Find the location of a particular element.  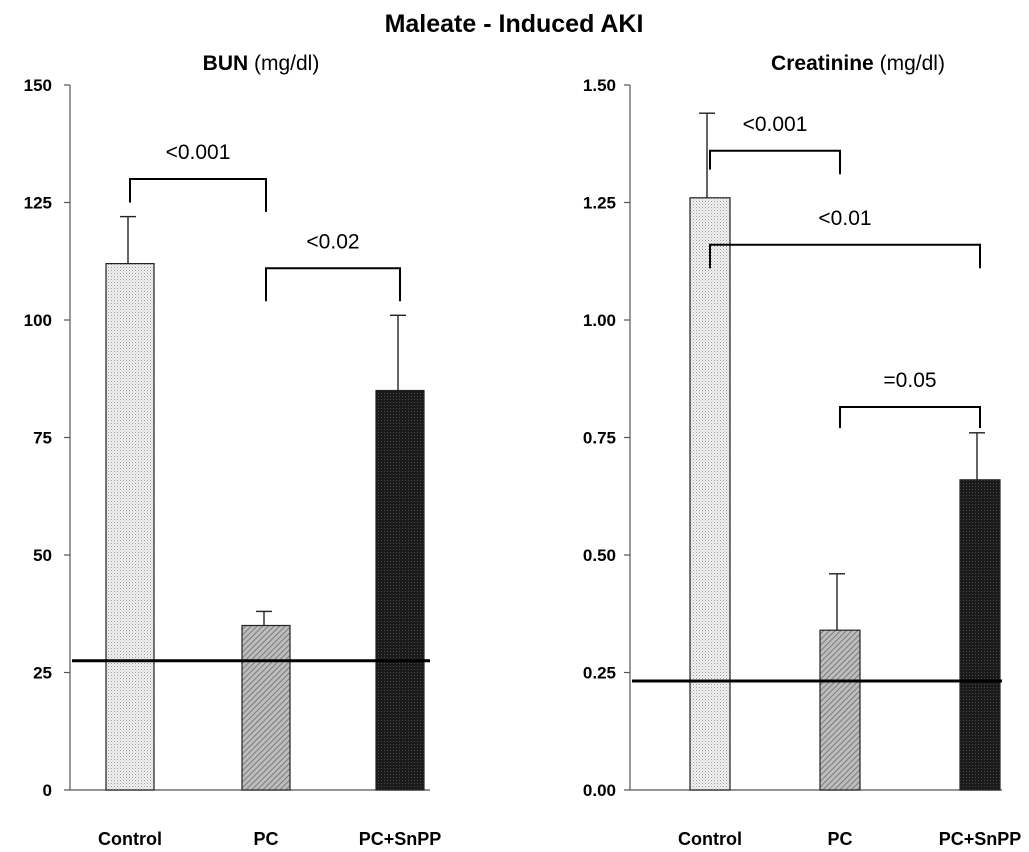

bun-bar-pc is located at coordinates (266, 707).